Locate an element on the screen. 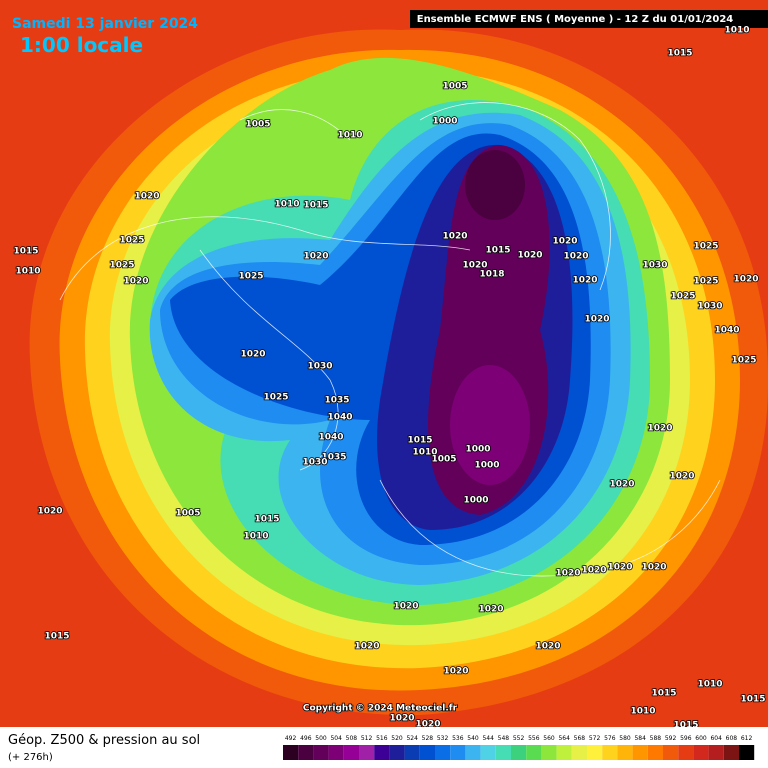  colorbar-label: 596 is located at coordinates (686, 738).